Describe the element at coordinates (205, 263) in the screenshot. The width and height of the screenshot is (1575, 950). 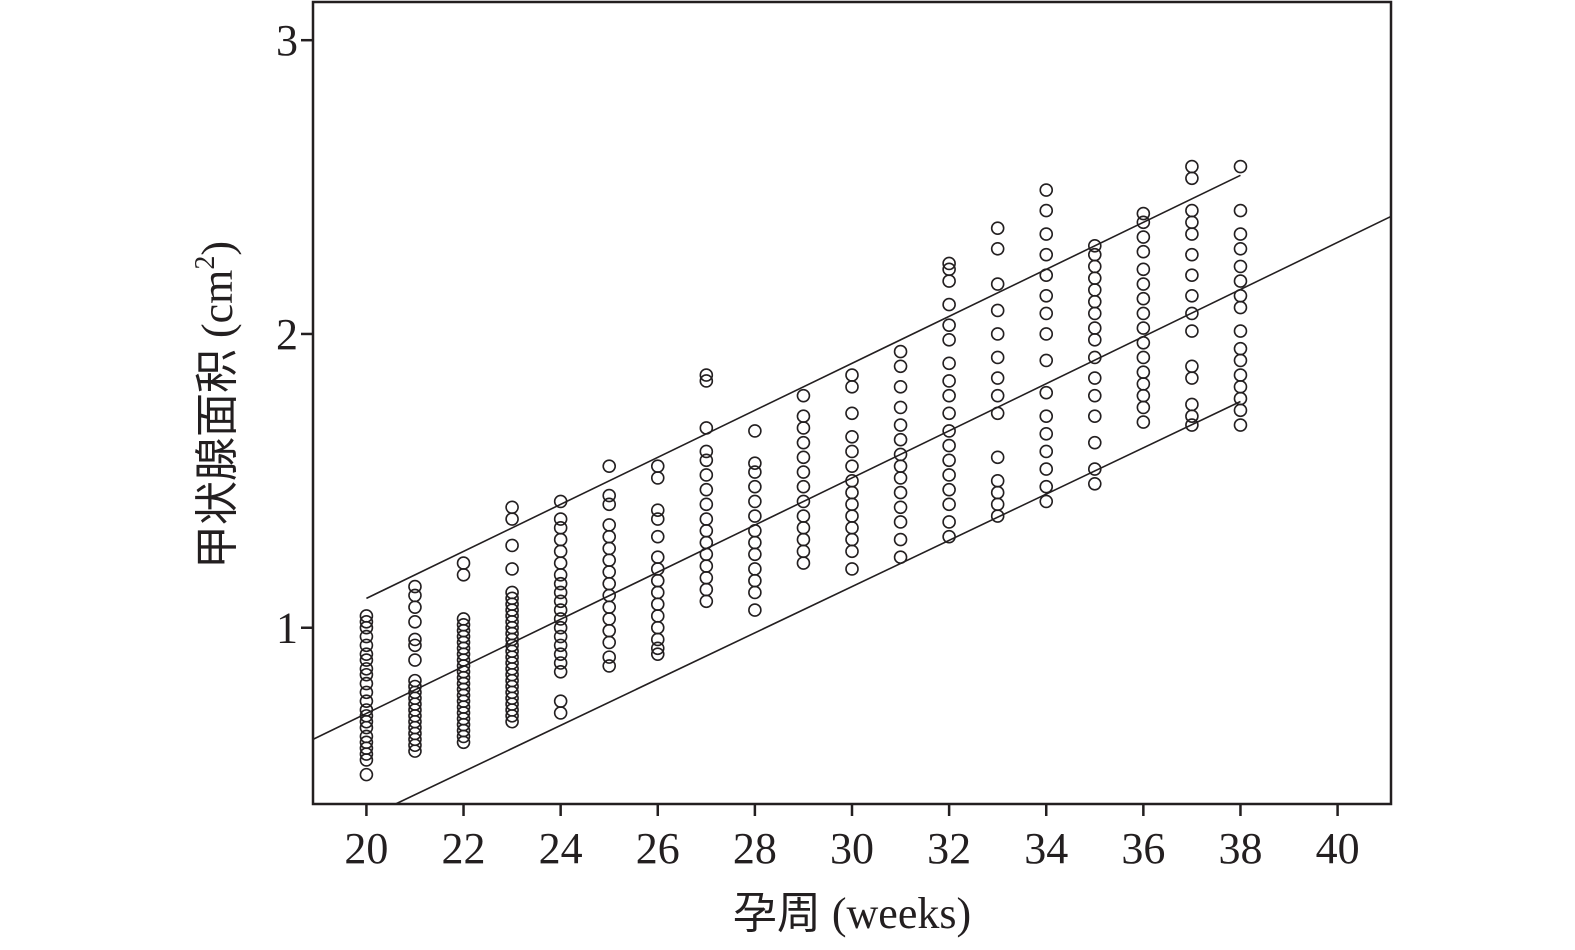
I see `y-axis-label-superscript: 2` at that location.